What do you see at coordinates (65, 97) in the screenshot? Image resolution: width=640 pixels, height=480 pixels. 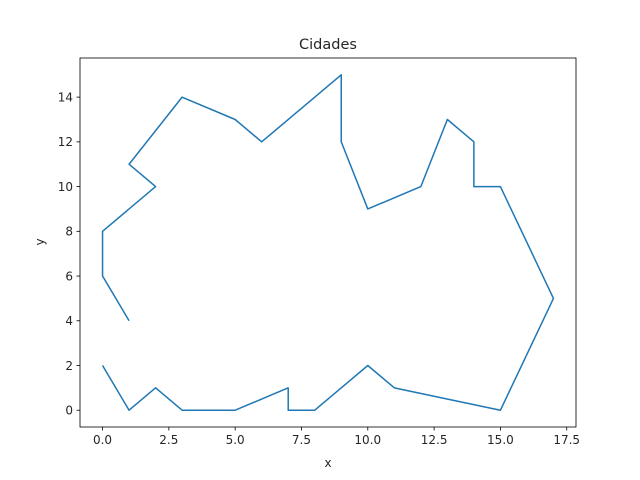 I see `y-tick-label: 14` at bounding box center [65, 97].